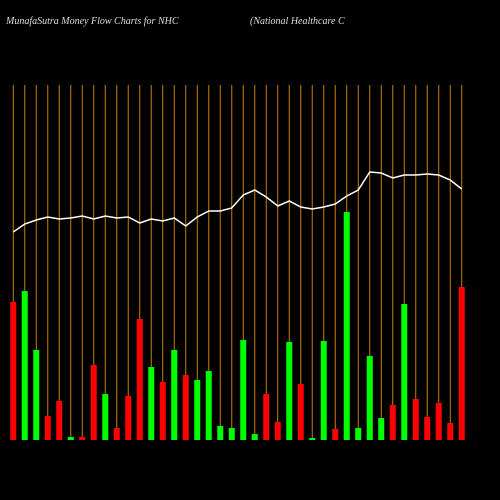 The image size is (500, 500). Describe the element at coordinates (237, 202) in the screenshot. I see `price-line` at that location.